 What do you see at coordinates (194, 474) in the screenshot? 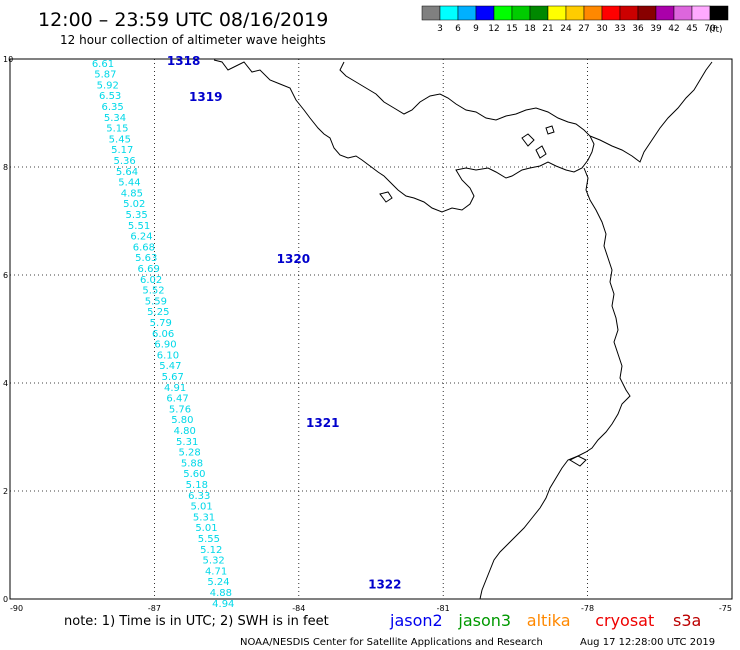
I see `swh-observation: 5.60` at bounding box center [194, 474].